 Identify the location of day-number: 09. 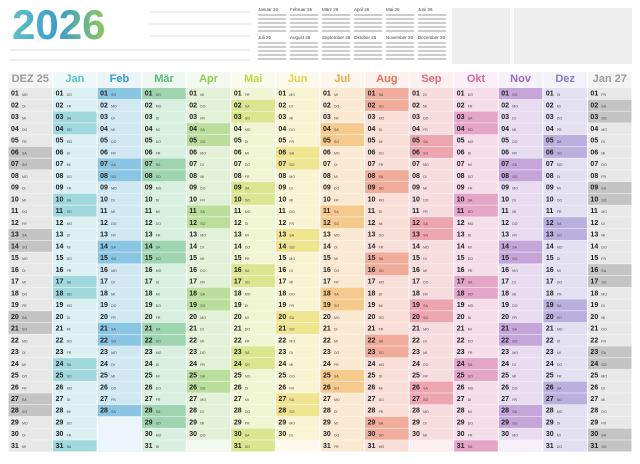
(282, 188).